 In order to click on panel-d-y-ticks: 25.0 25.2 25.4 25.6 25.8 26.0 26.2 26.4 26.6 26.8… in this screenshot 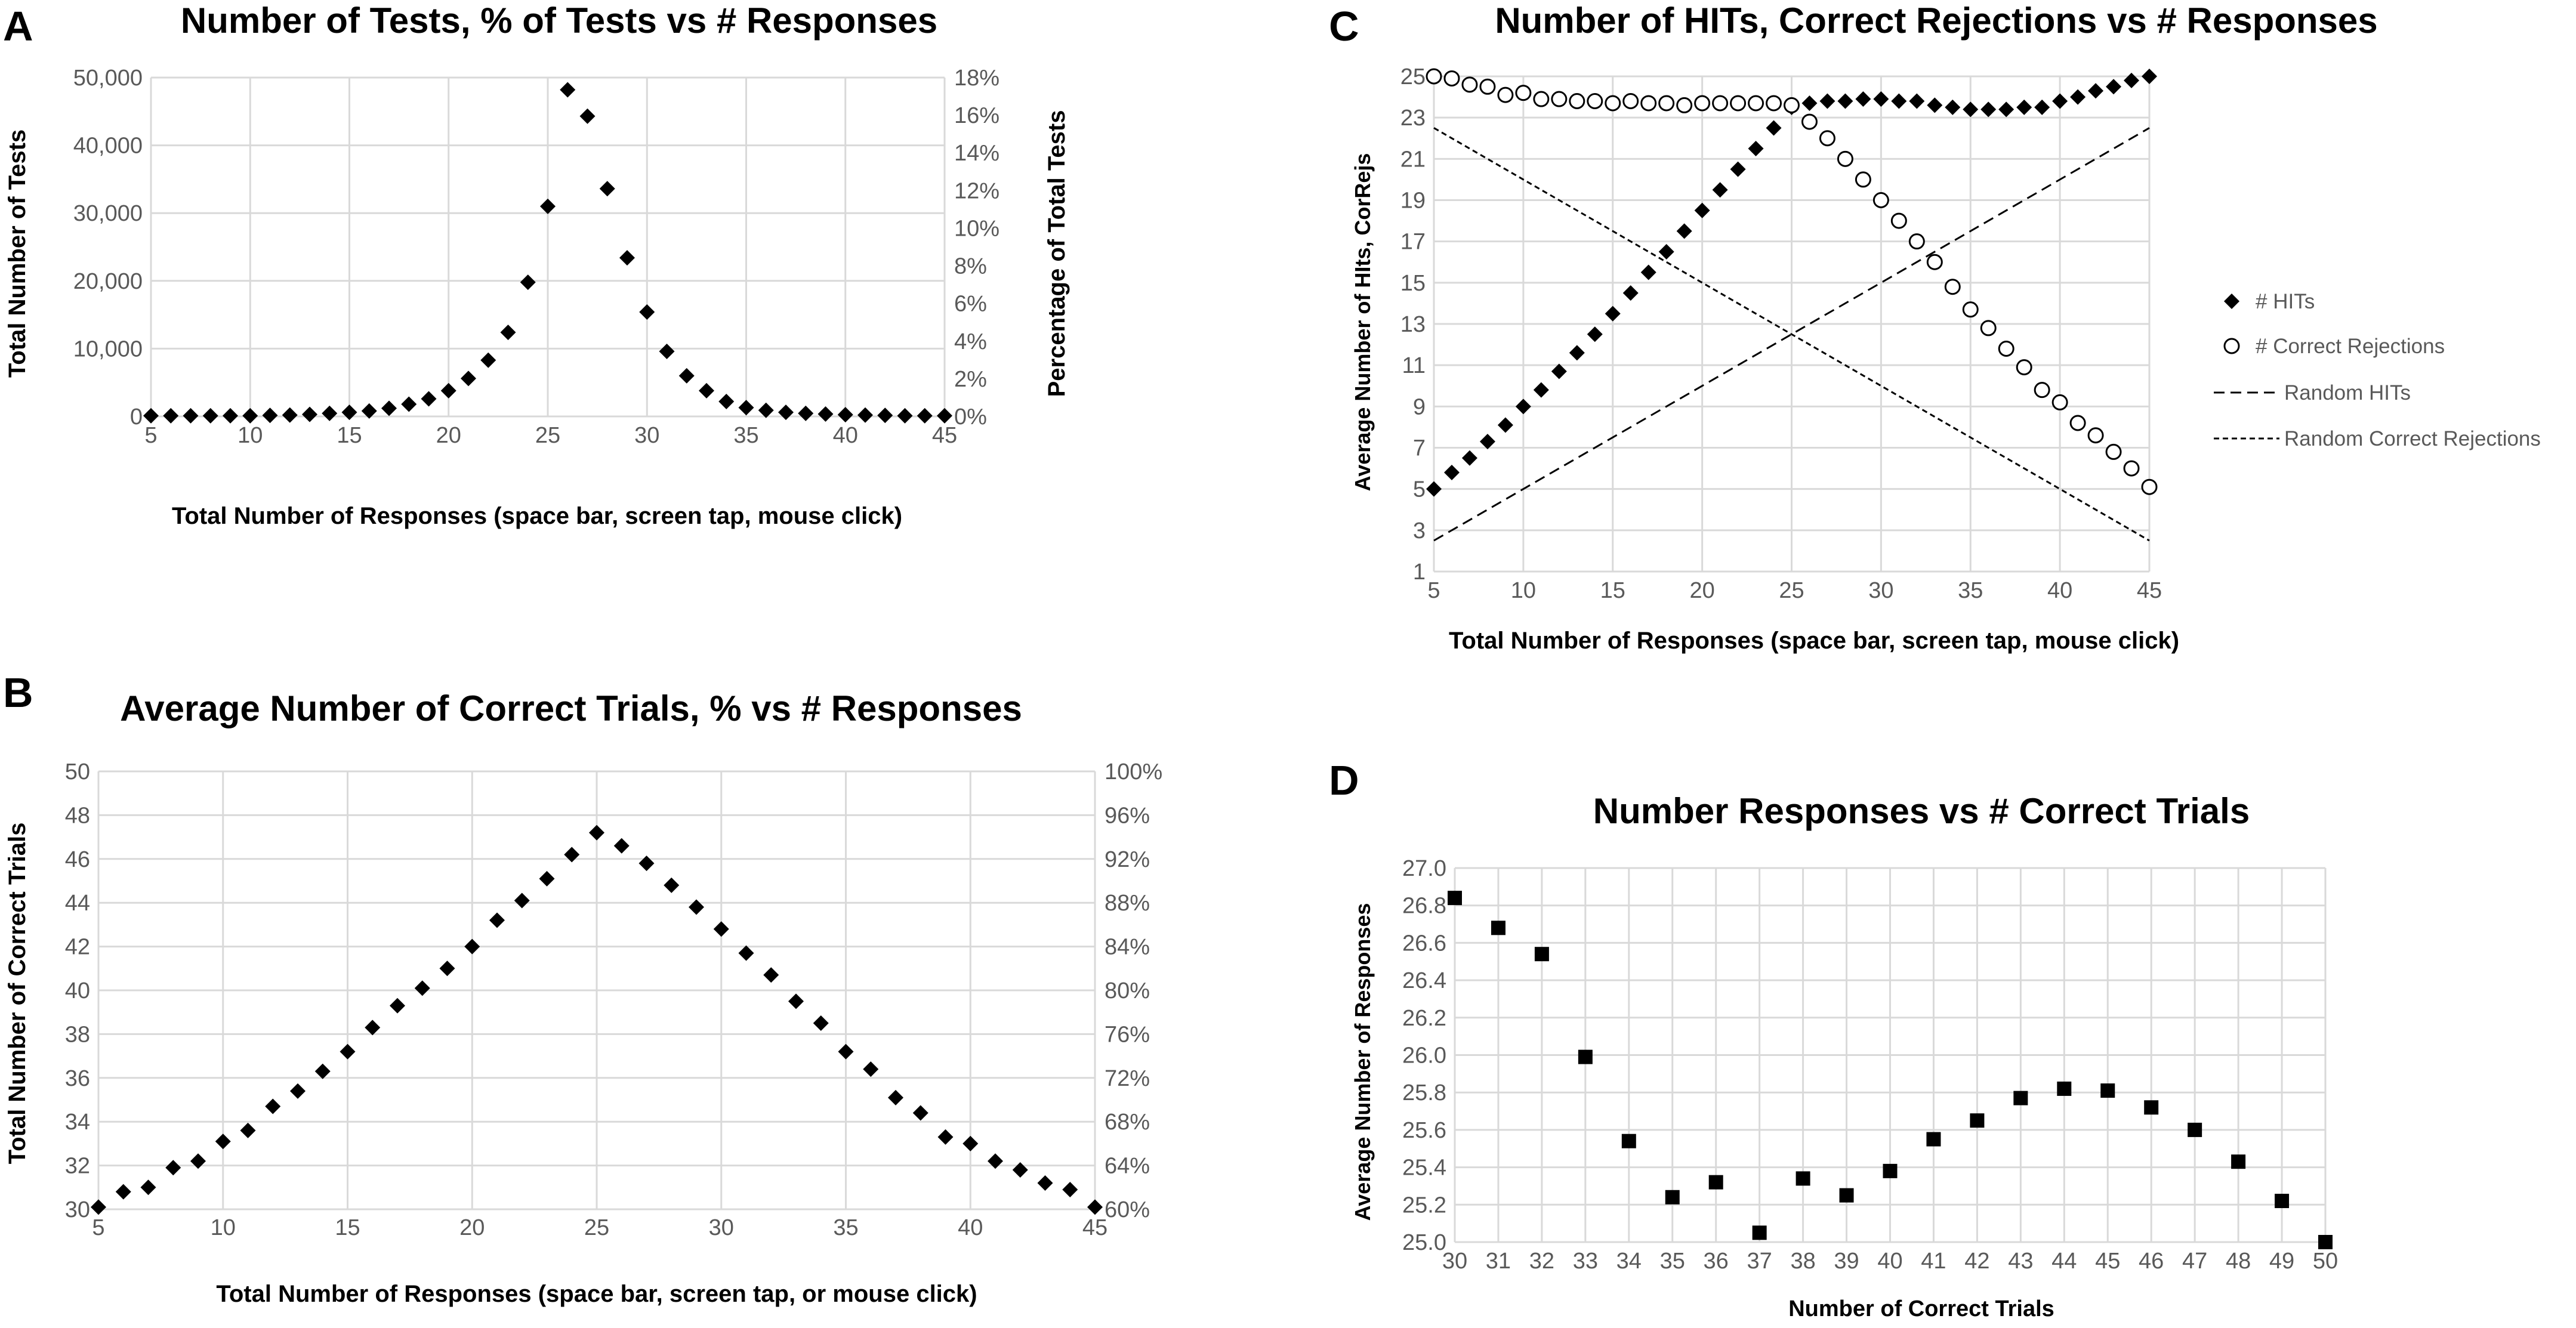, I will do `click(1424, 1055)`.